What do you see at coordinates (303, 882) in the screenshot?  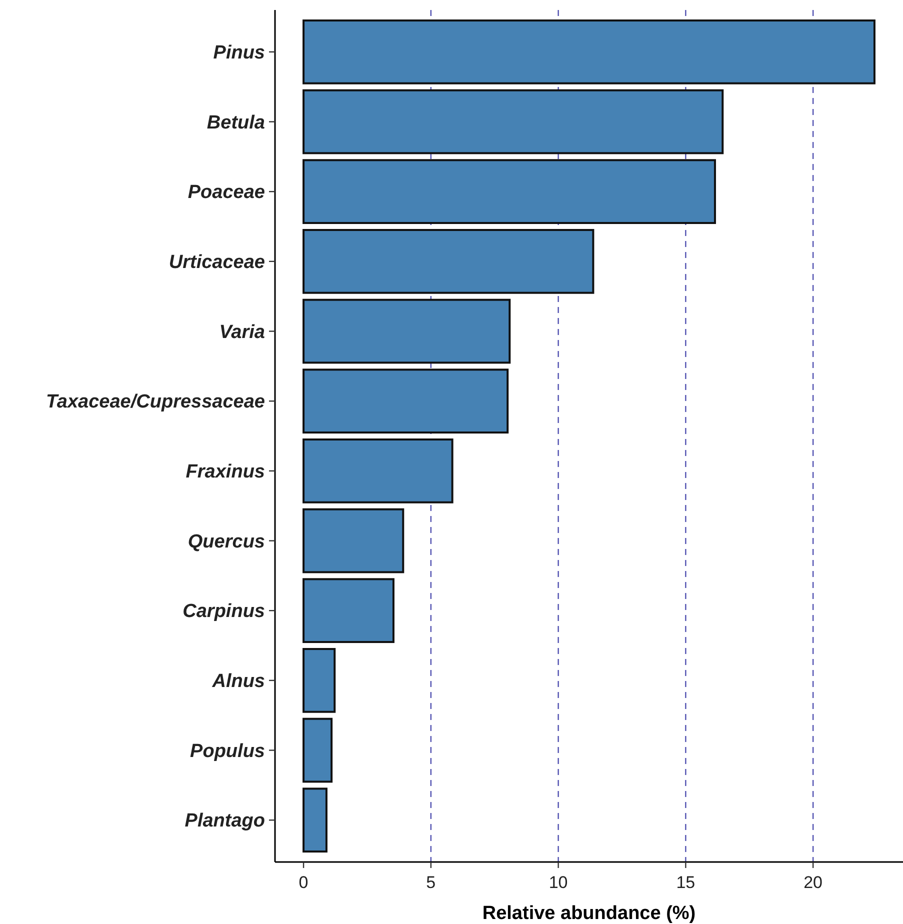 I see `x-tick-label: 0` at bounding box center [303, 882].